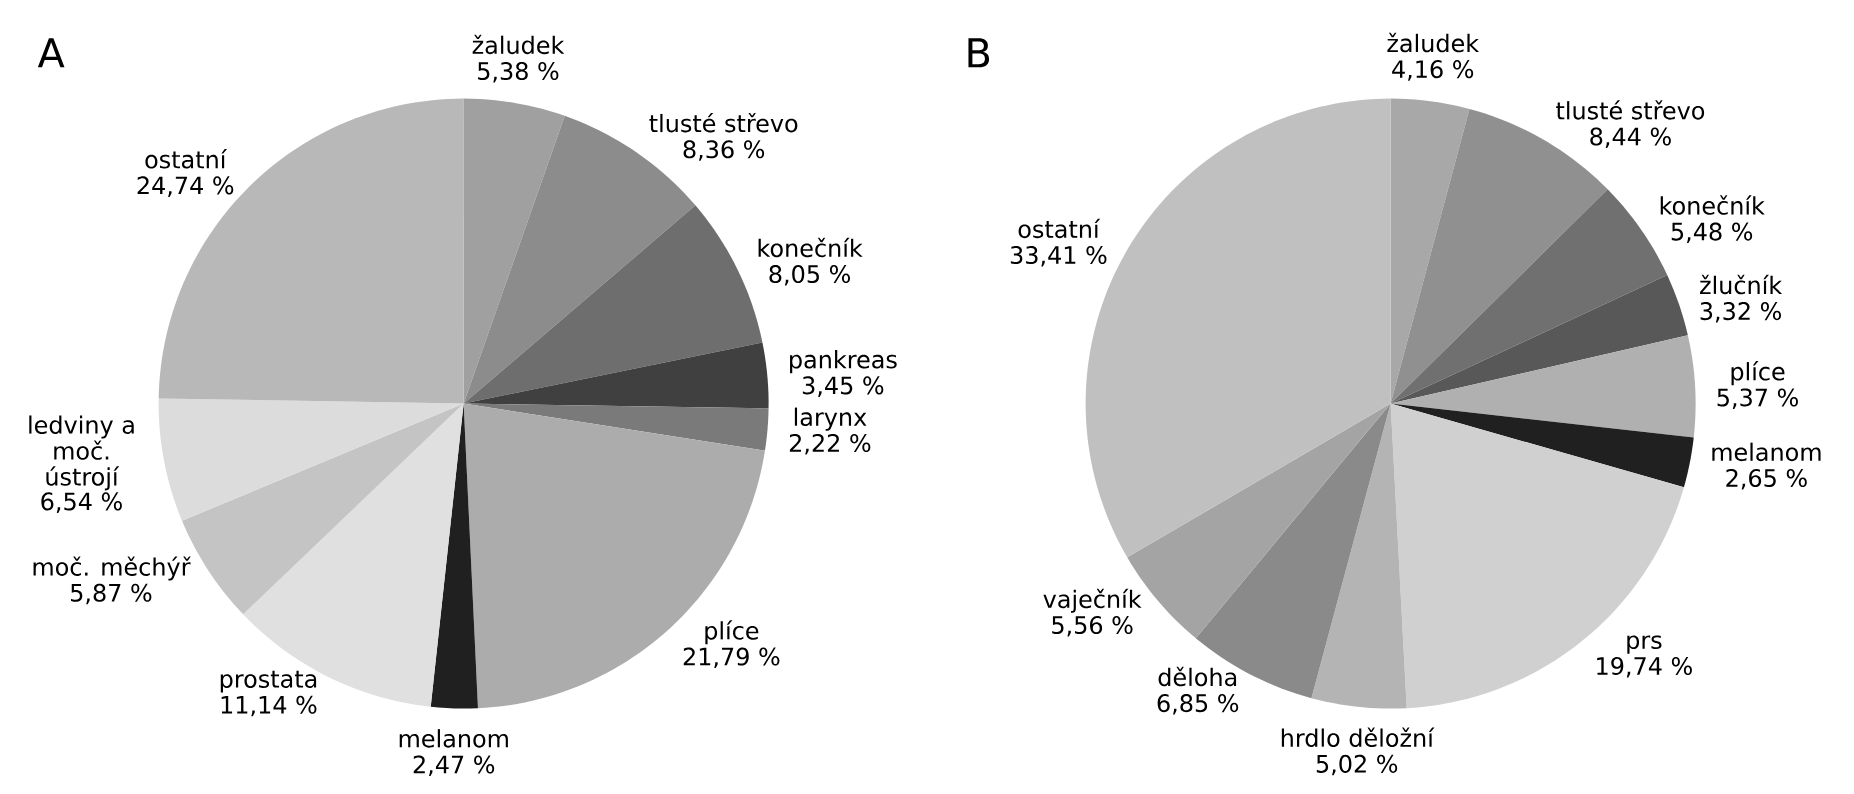  What do you see at coordinates (51, 53) in the screenshot?
I see `chart-title: A` at bounding box center [51, 53].